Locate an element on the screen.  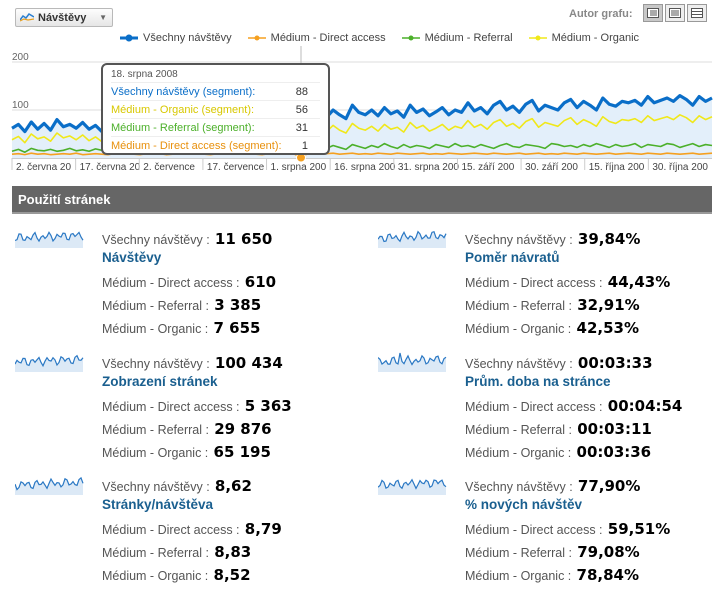
metric-row-value: 42,53% is located at coordinates (605, 328).